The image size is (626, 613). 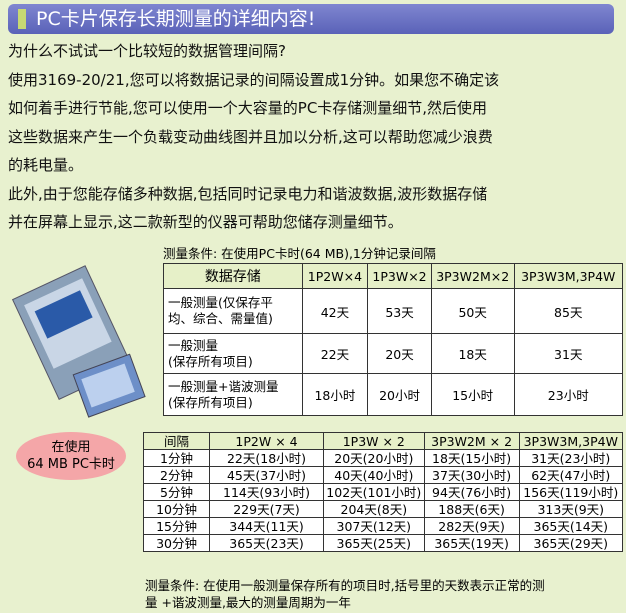 I want to click on table1-caption: 测量条件: 在使用PC卡时(64 MB),1分钟记录间隔, so click(x=299, y=253).